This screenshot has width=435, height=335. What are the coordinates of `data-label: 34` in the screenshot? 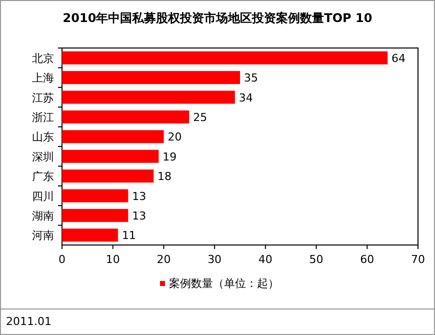 It's located at (245, 97).